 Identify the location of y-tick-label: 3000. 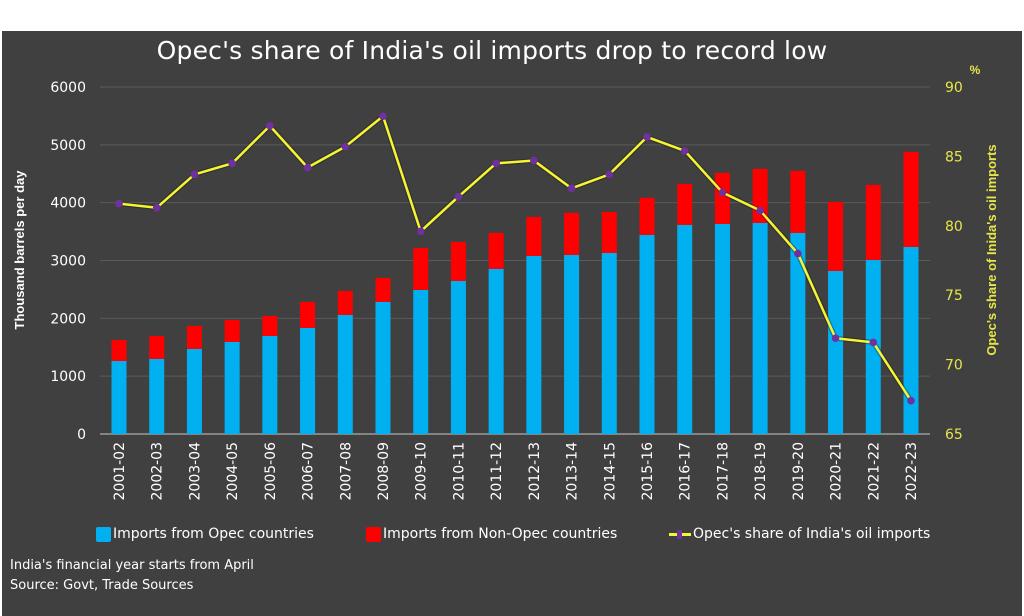
(68, 262).